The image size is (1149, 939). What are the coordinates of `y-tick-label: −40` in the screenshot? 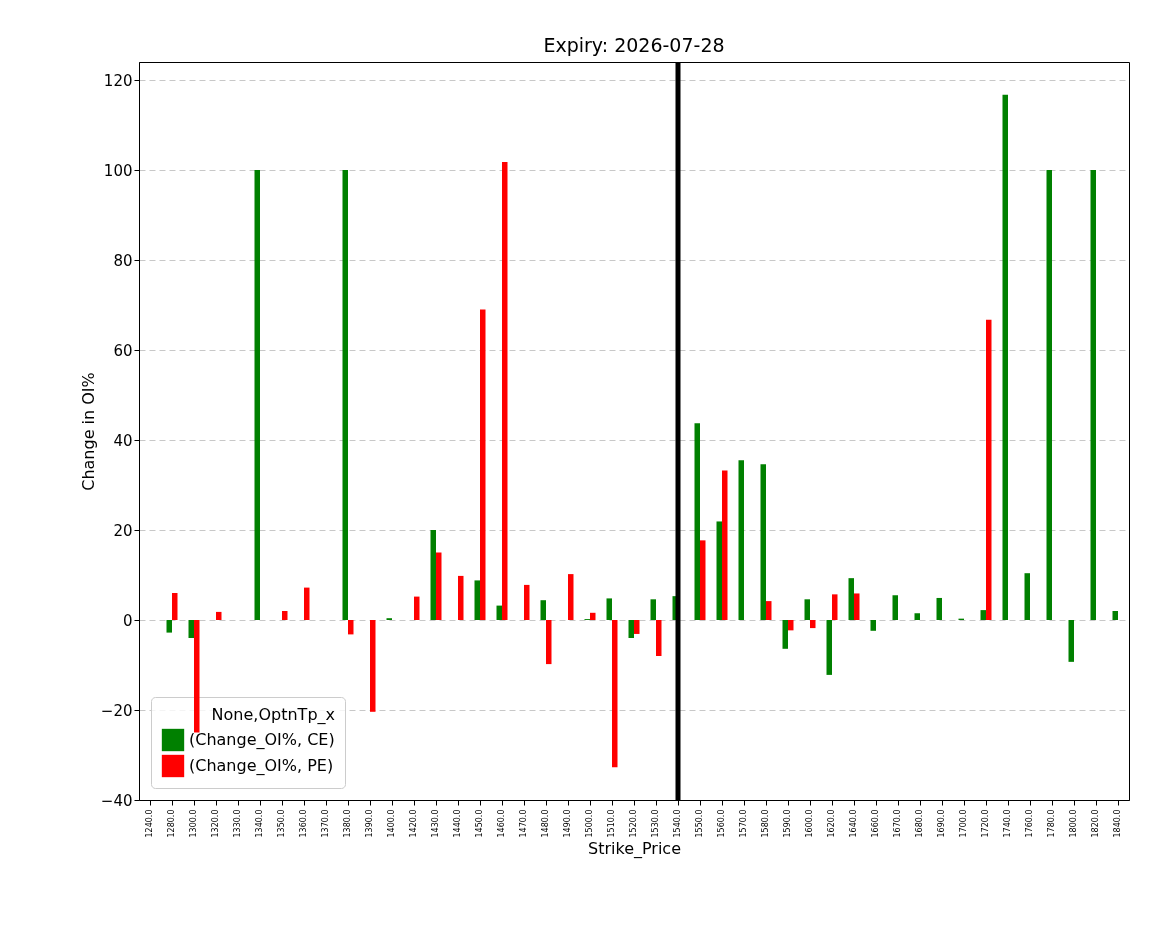 It's located at (116, 800).